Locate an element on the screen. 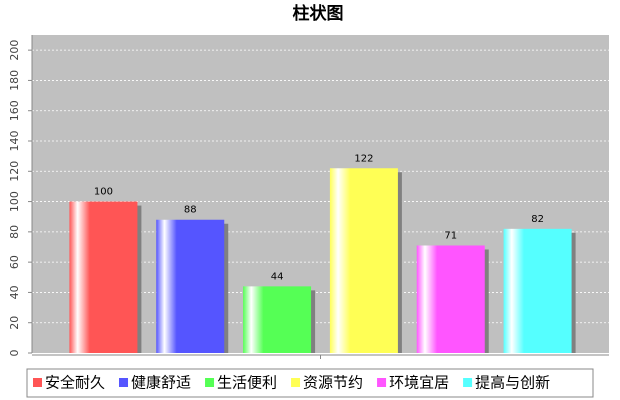 The width and height of the screenshot is (620, 400). value-label: 71 is located at coordinates (450, 235).